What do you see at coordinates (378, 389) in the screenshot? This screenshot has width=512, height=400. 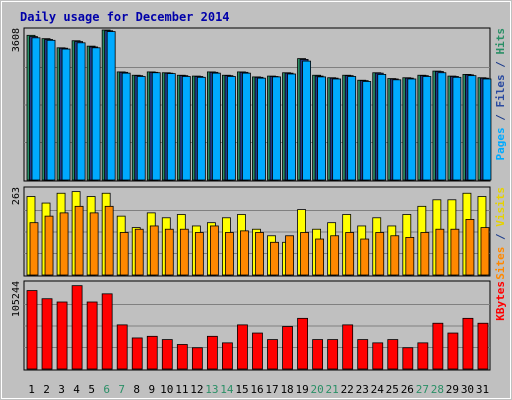 I see `x-tick-label-24: 24` at bounding box center [378, 389].